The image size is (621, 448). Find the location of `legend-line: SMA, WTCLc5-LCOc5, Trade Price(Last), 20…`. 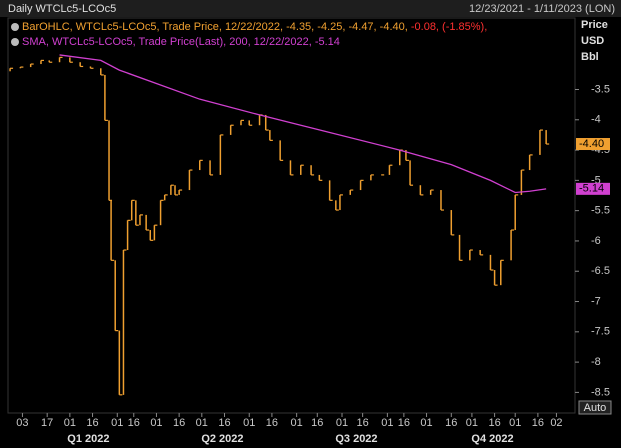

legend-line: SMA, WTCLc5-LCOc5, Trade Price(Last), 20… is located at coordinates (181, 42).